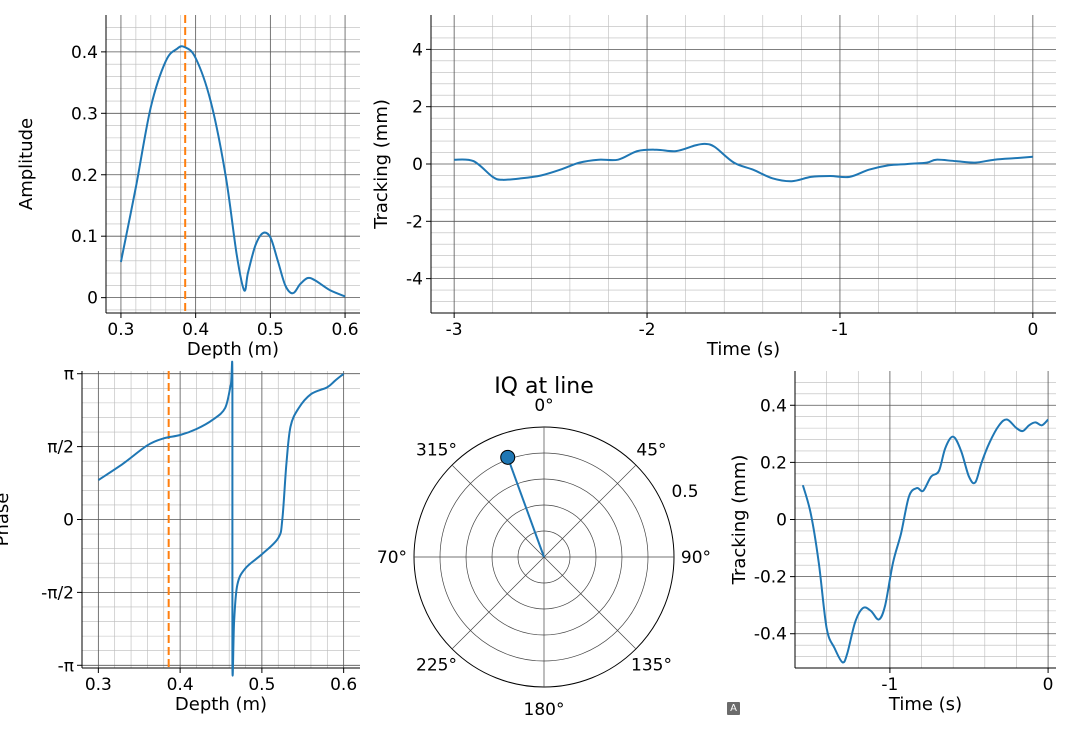 The width and height of the screenshot is (1070, 730). I want to click on phase-y-tick-label: -π/2, so click(57, 593).